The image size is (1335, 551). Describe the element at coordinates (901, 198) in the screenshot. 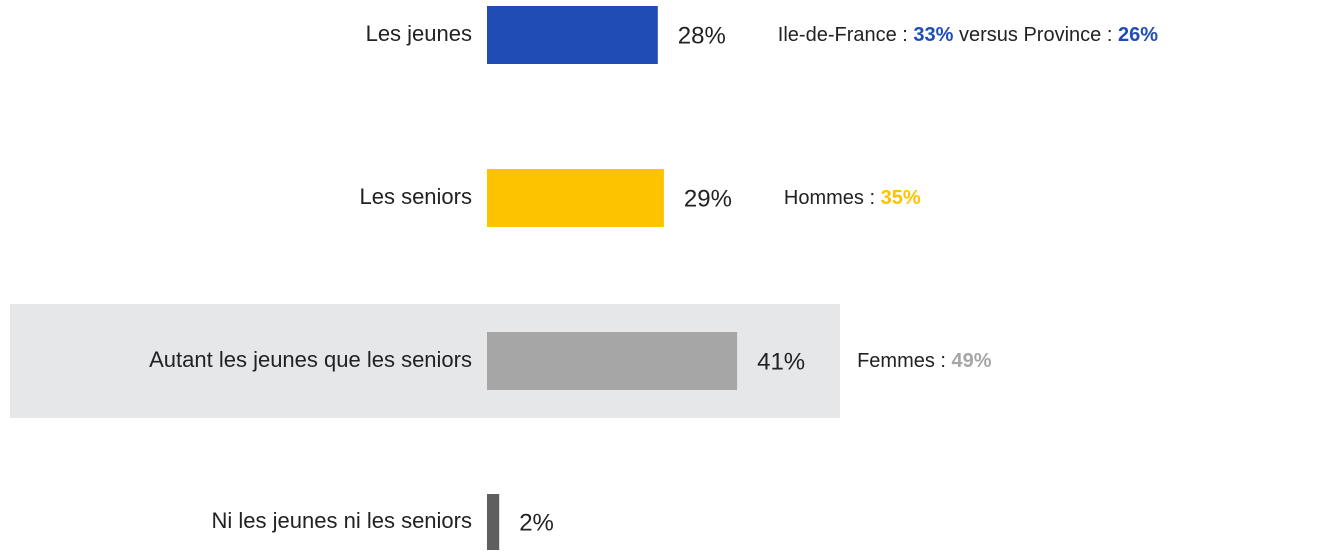

I see `annotation-part: 35%` at that location.